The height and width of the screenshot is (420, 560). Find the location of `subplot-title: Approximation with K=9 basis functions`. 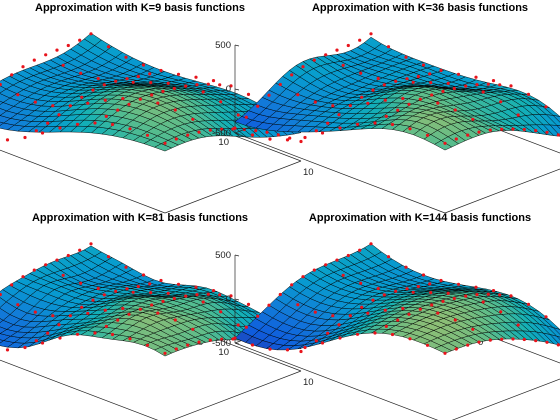

subplot-title: Approximation with K=9 basis functions is located at coordinates (140, 8).